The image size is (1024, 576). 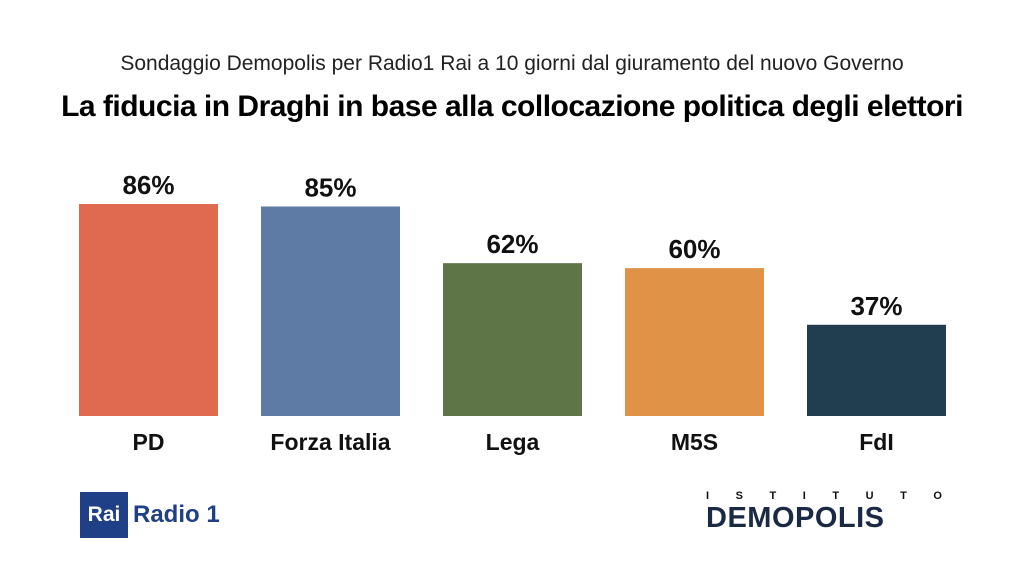 I want to click on bar-forza-italia, so click(x=330, y=311).